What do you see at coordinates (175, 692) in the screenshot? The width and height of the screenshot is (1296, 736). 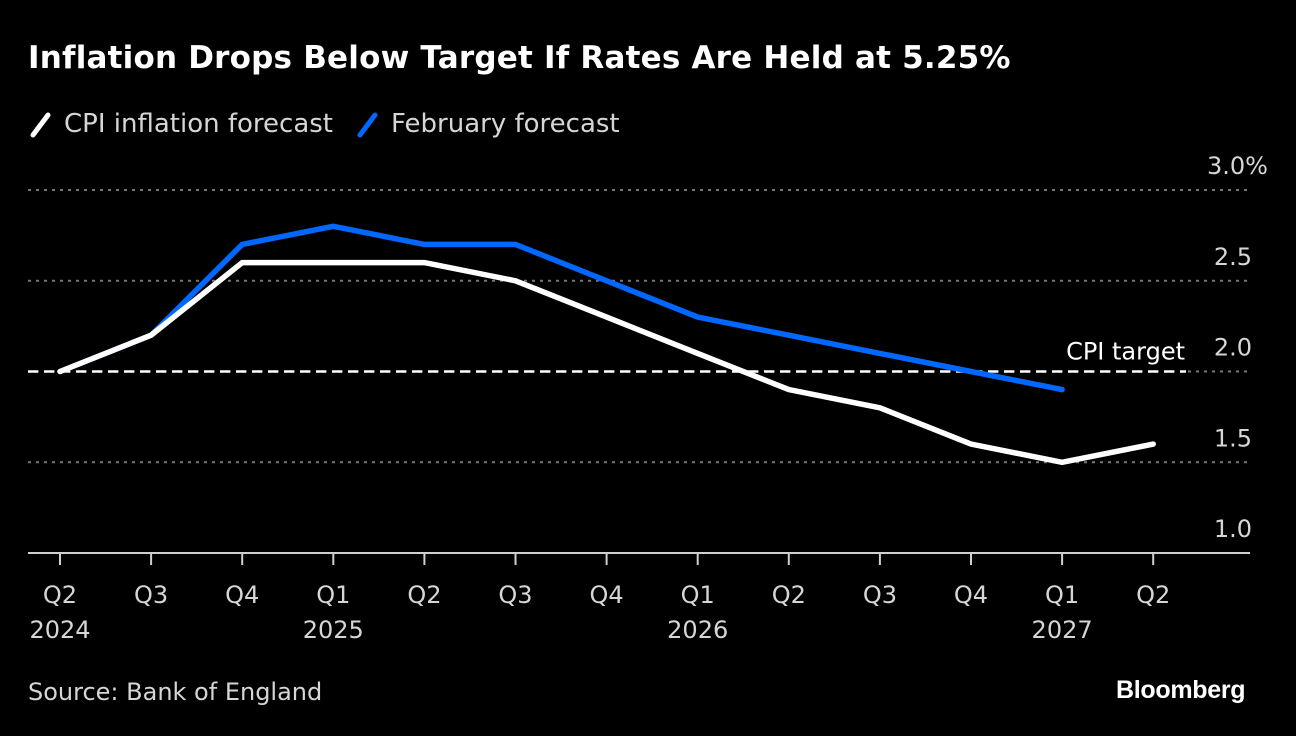 I see `source-note: Source: Bank of England` at bounding box center [175, 692].